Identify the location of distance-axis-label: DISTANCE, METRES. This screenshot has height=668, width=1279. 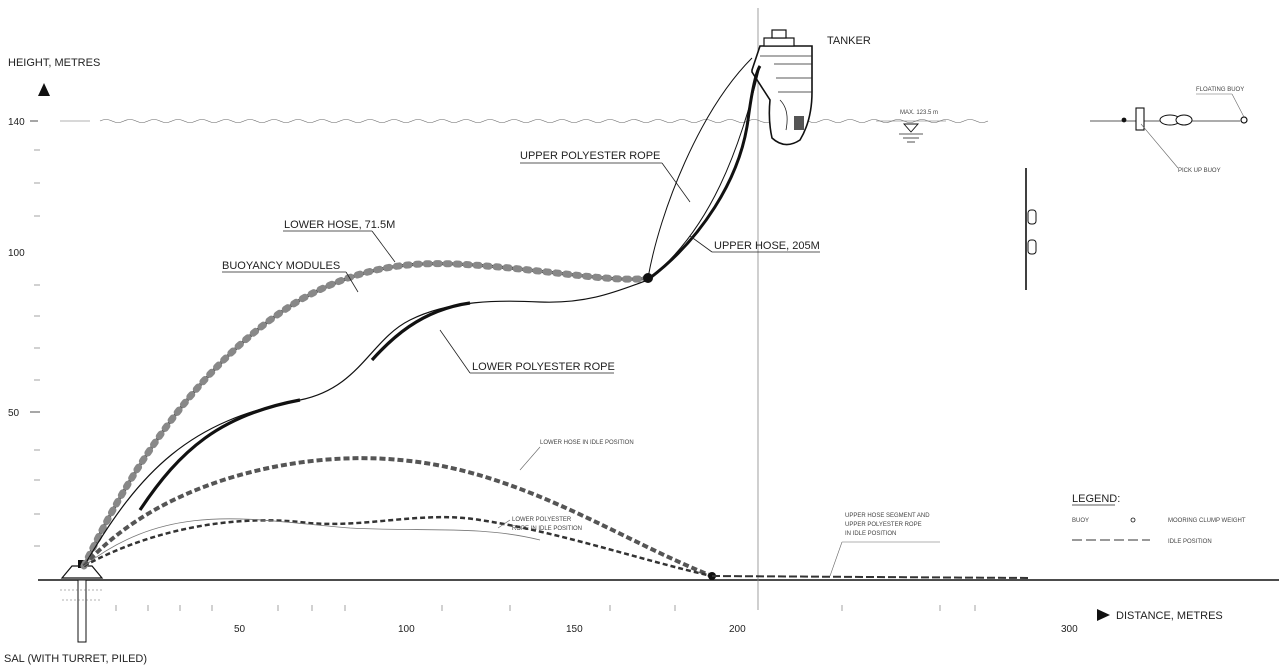
(1169, 616).